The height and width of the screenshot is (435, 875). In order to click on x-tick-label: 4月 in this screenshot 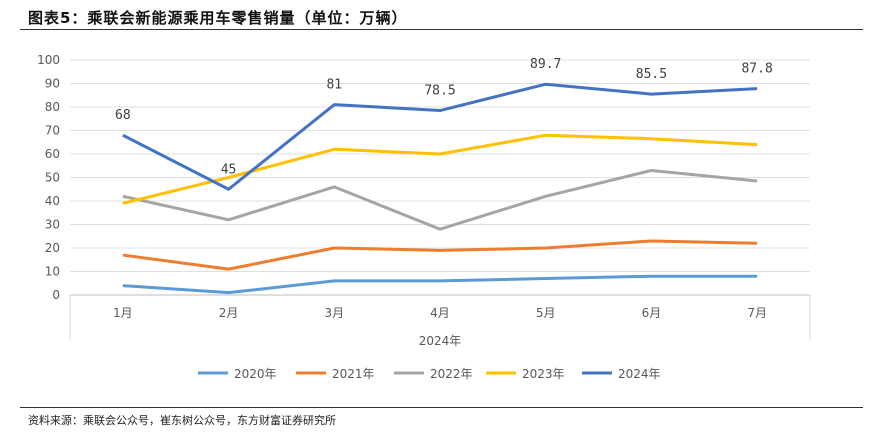, I will do `click(440, 313)`.